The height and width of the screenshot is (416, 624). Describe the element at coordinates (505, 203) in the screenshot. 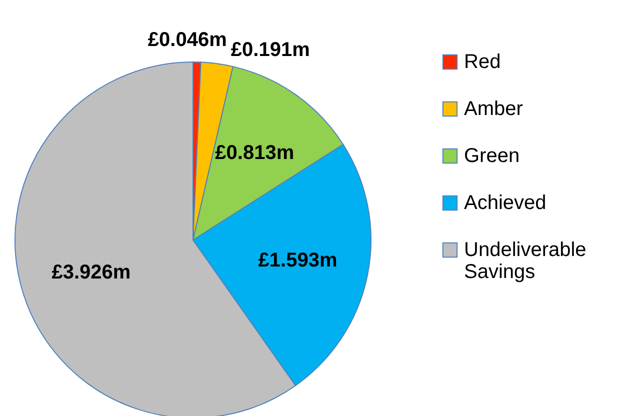

I see `legend-label: Achieved` at that location.